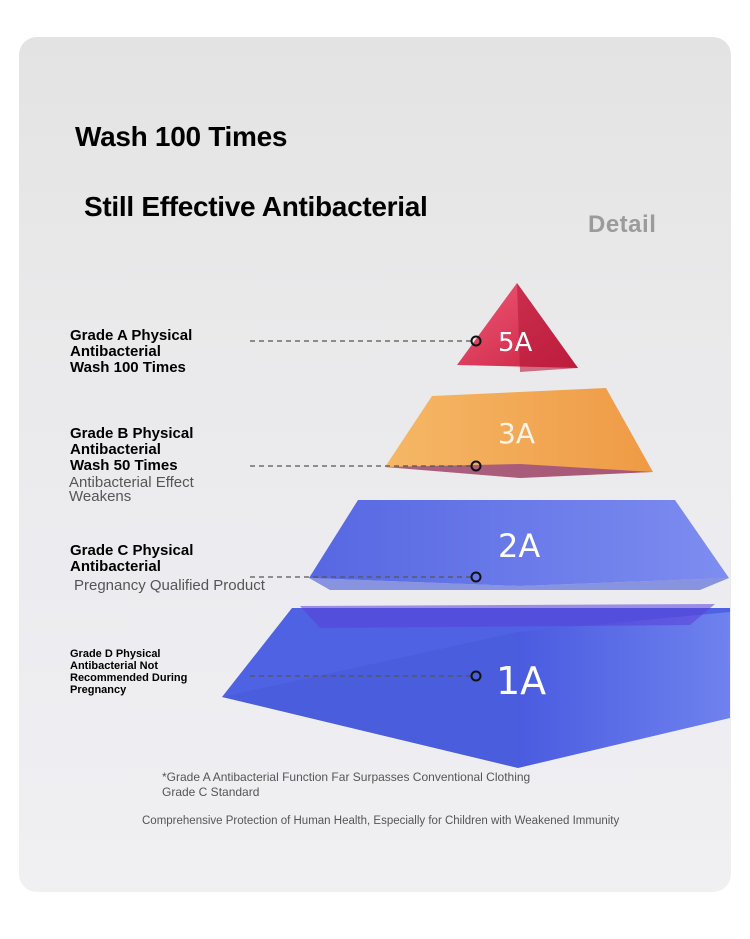 This screenshot has height=939, width=750. I want to click on footnote-line-2: Grade C Standard, so click(211, 792).